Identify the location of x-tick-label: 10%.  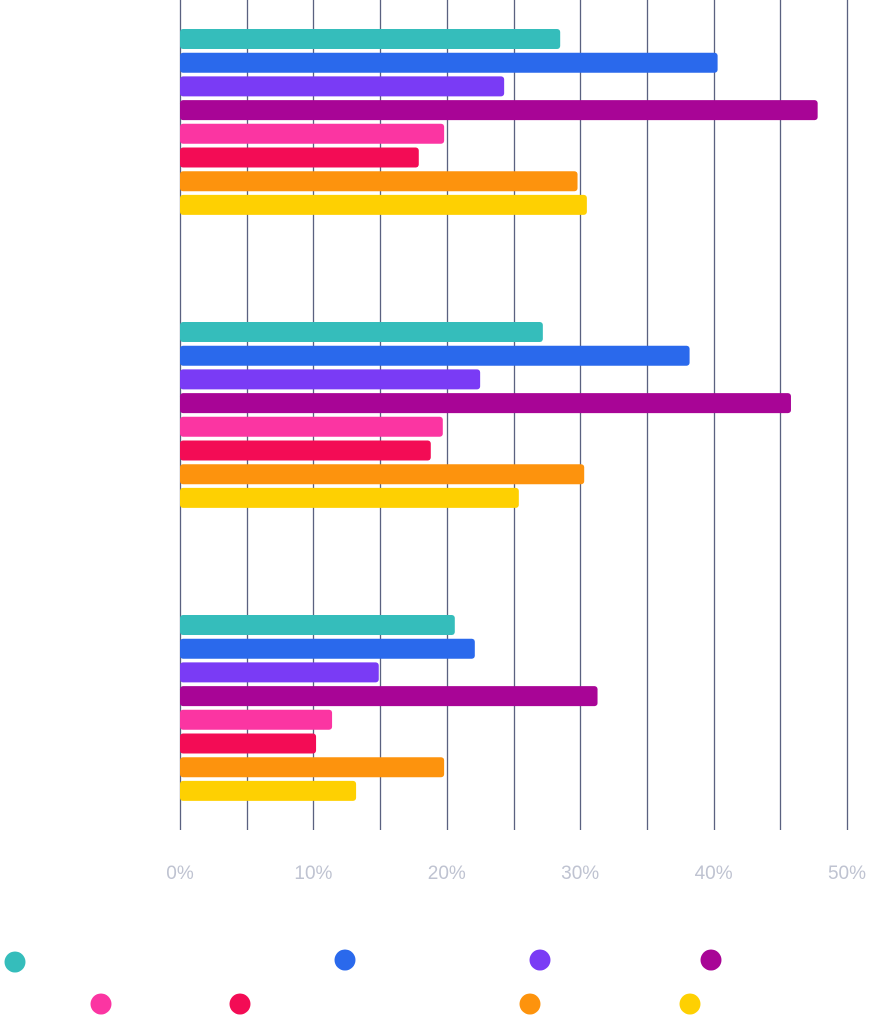
(313, 873).